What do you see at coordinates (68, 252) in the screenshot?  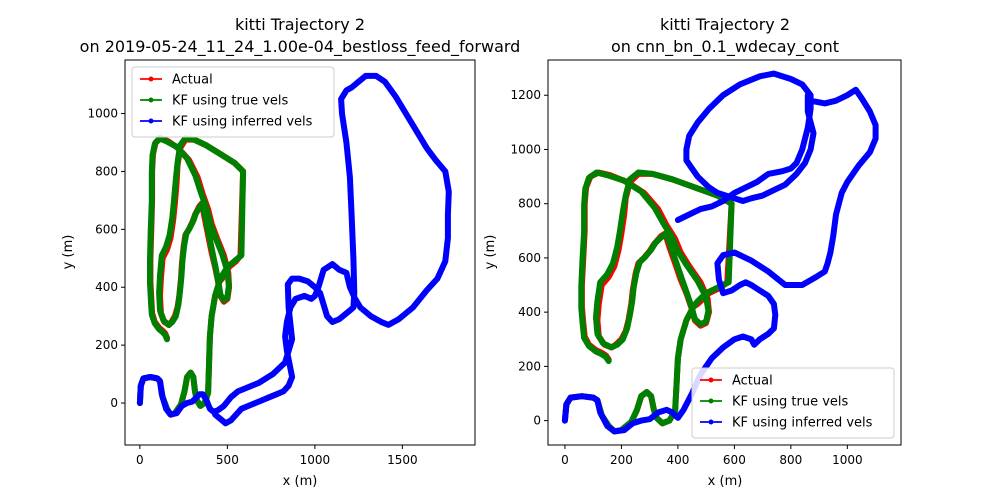 I see `left-y-axis-label: y (m)` at bounding box center [68, 252].